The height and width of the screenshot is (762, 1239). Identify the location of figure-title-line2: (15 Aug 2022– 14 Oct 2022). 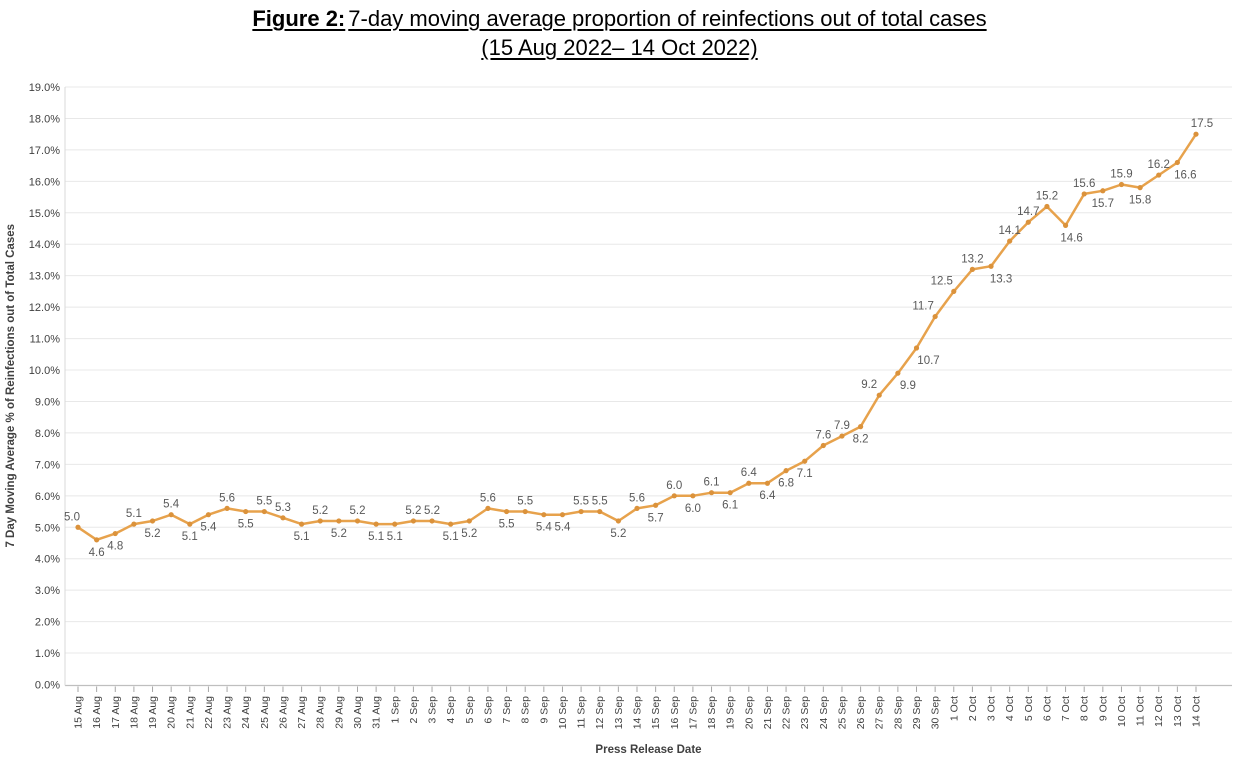
(619, 47).